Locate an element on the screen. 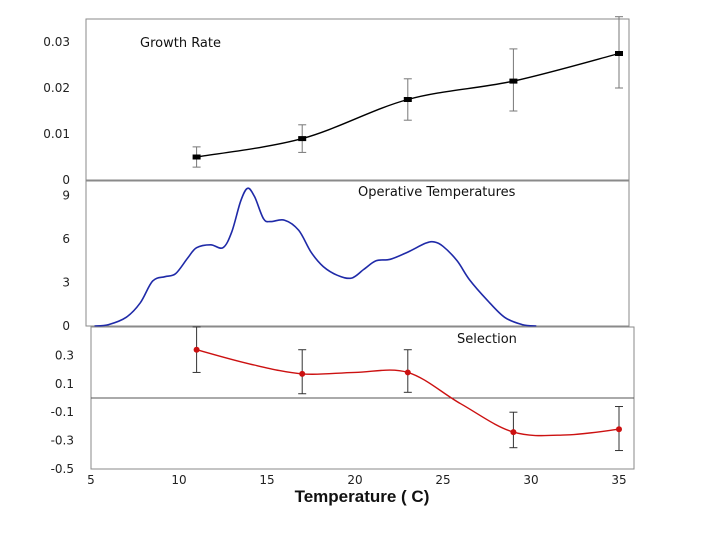 The width and height of the screenshot is (720, 540). x-axis-ticks: 5 10 15 20 25 30 35 is located at coordinates (356, 480).